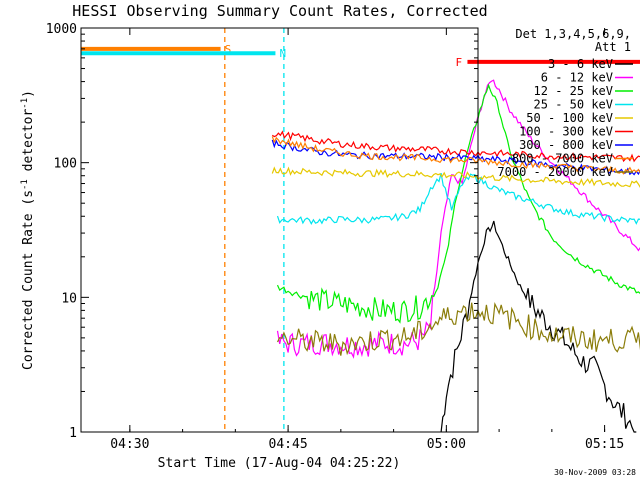 Image resolution: width=640 pixels, height=480 pixels. I want to click on y-tick-label-1000: 1000, so click(61, 29).